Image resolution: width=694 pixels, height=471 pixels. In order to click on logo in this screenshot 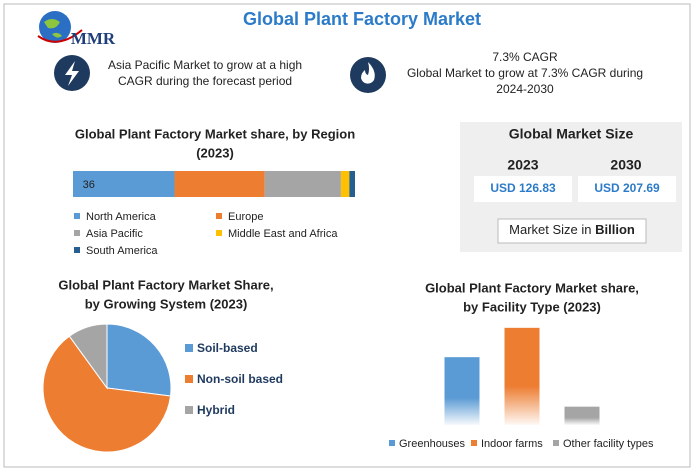, I will do `click(60, 27)`.